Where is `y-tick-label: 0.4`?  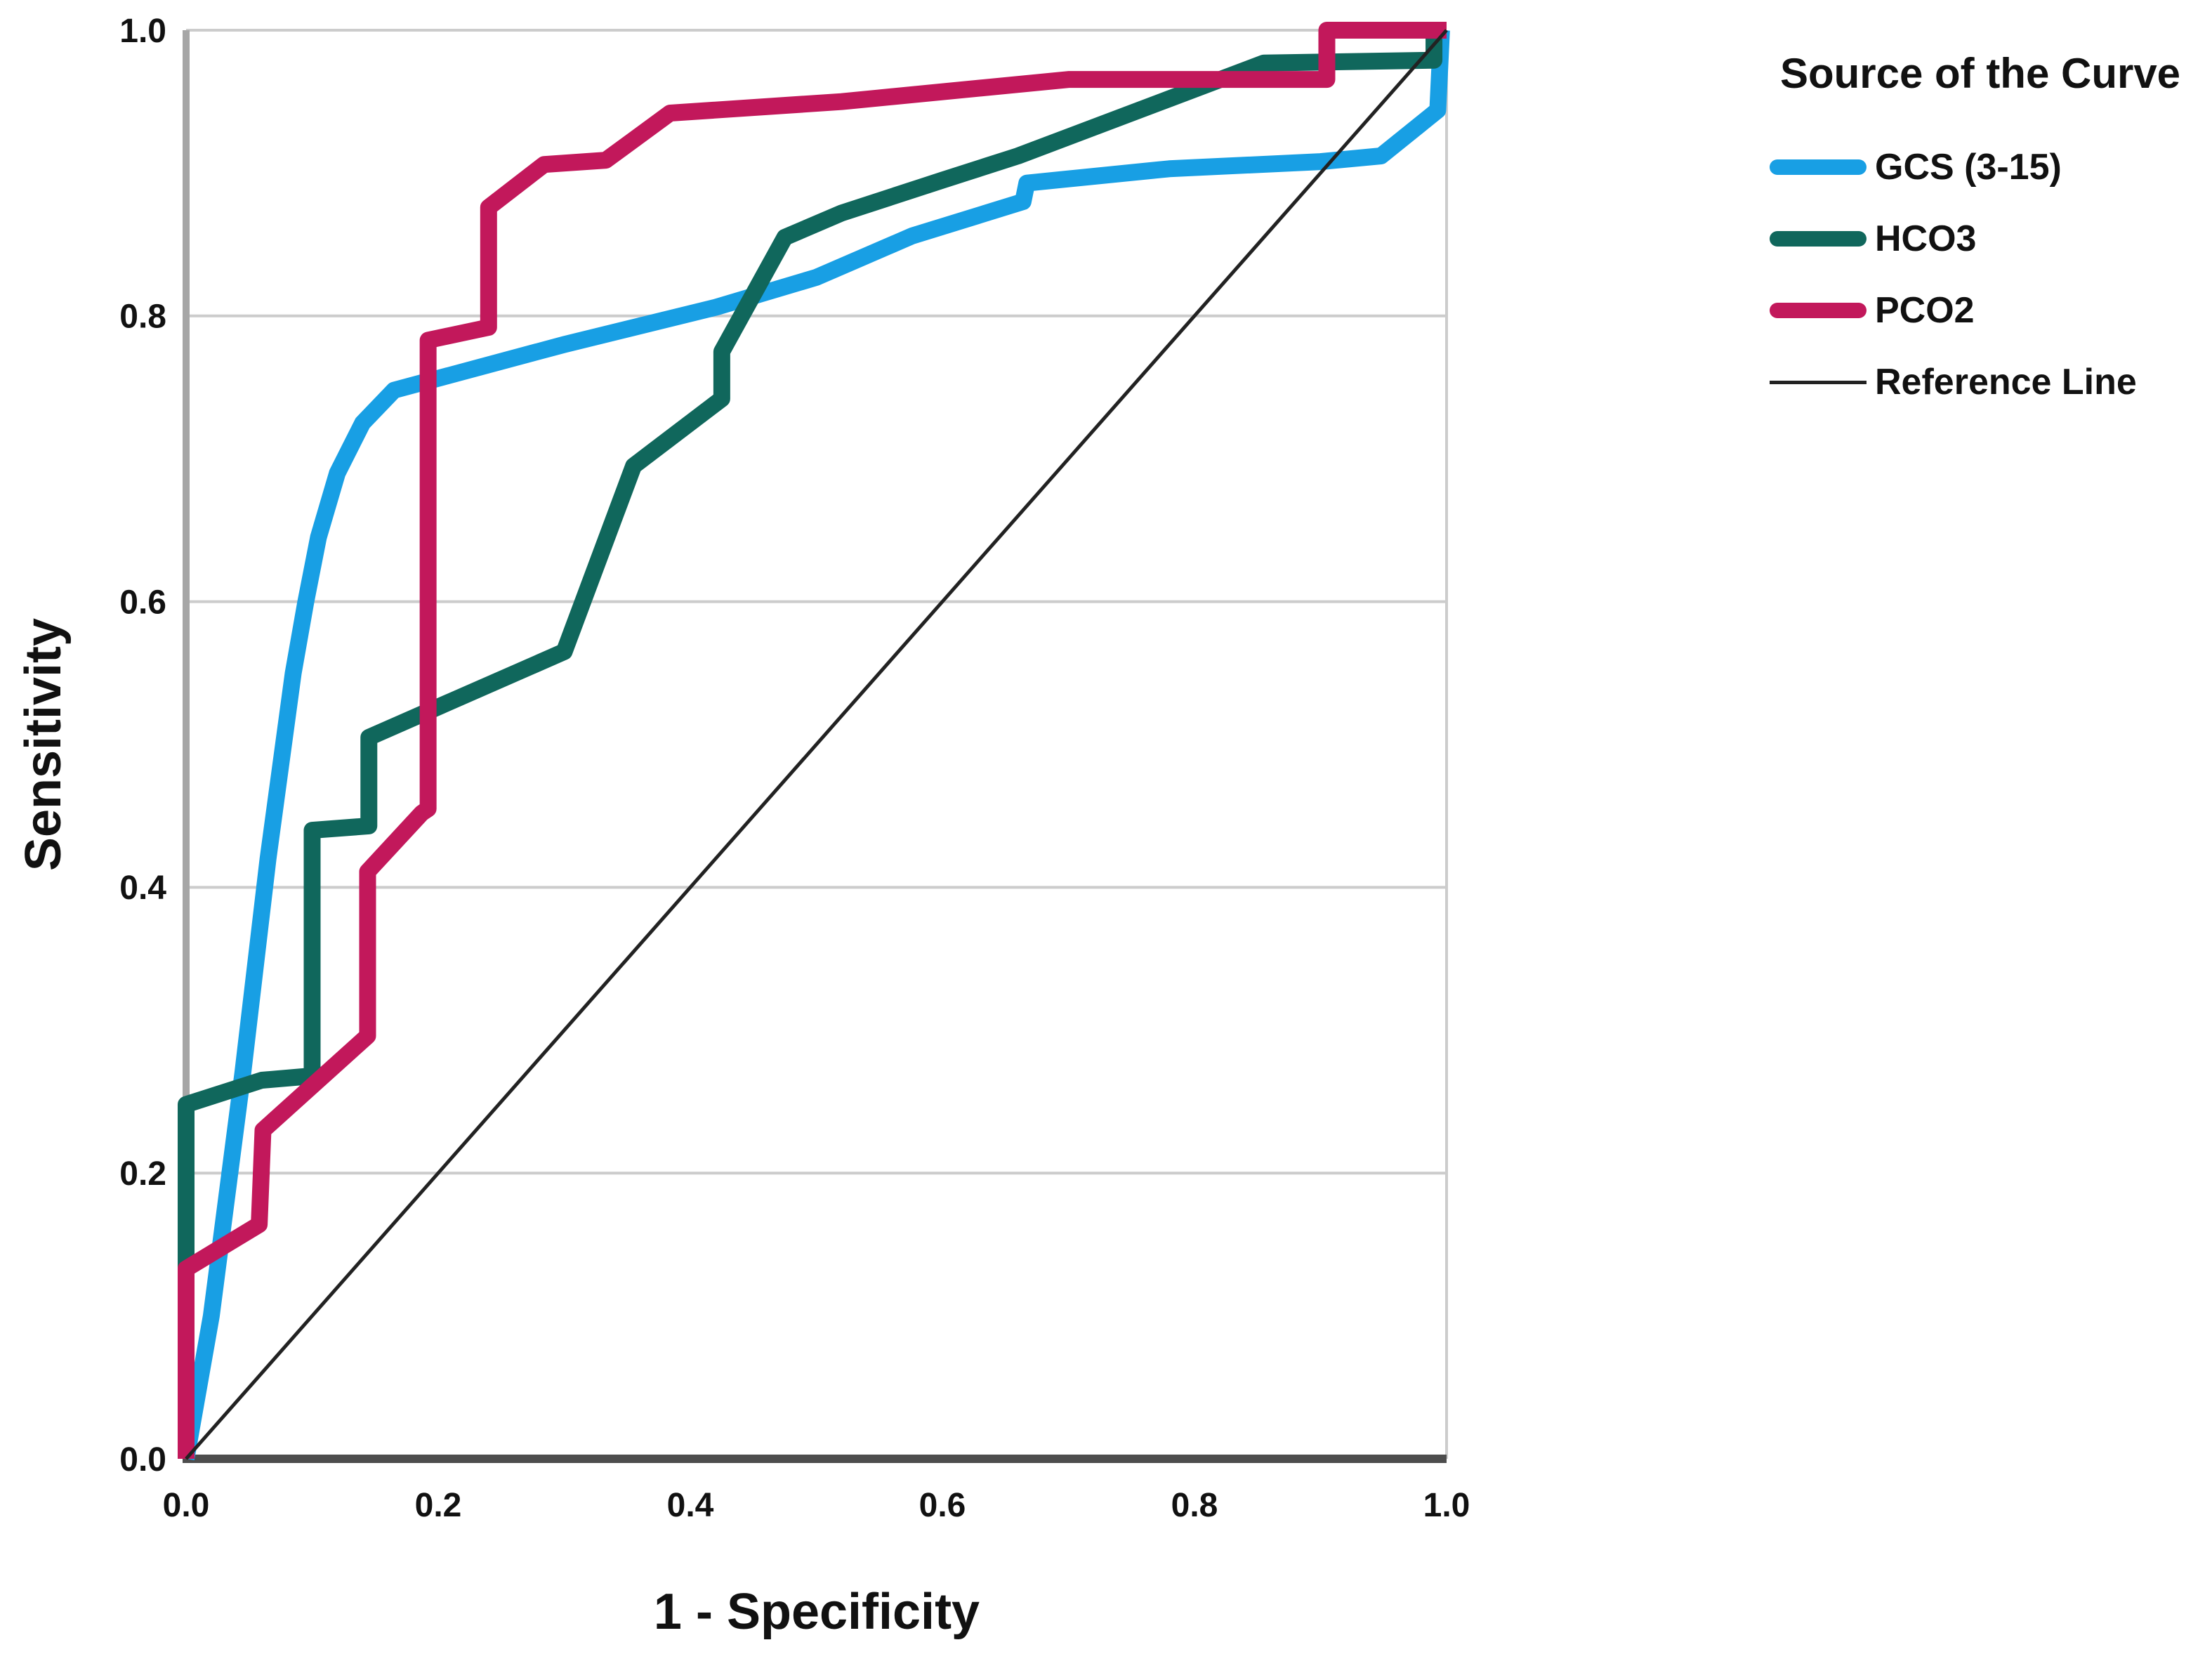
y-tick-label: 0.4 is located at coordinates (142, 888).